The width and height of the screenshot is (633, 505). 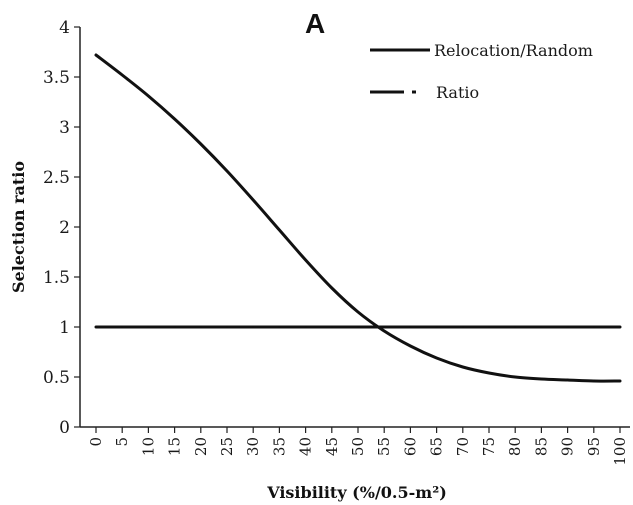 What do you see at coordinates (481, 71) in the screenshot?
I see `legend: Relocation/Random Ratio` at bounding box center [481, 71].